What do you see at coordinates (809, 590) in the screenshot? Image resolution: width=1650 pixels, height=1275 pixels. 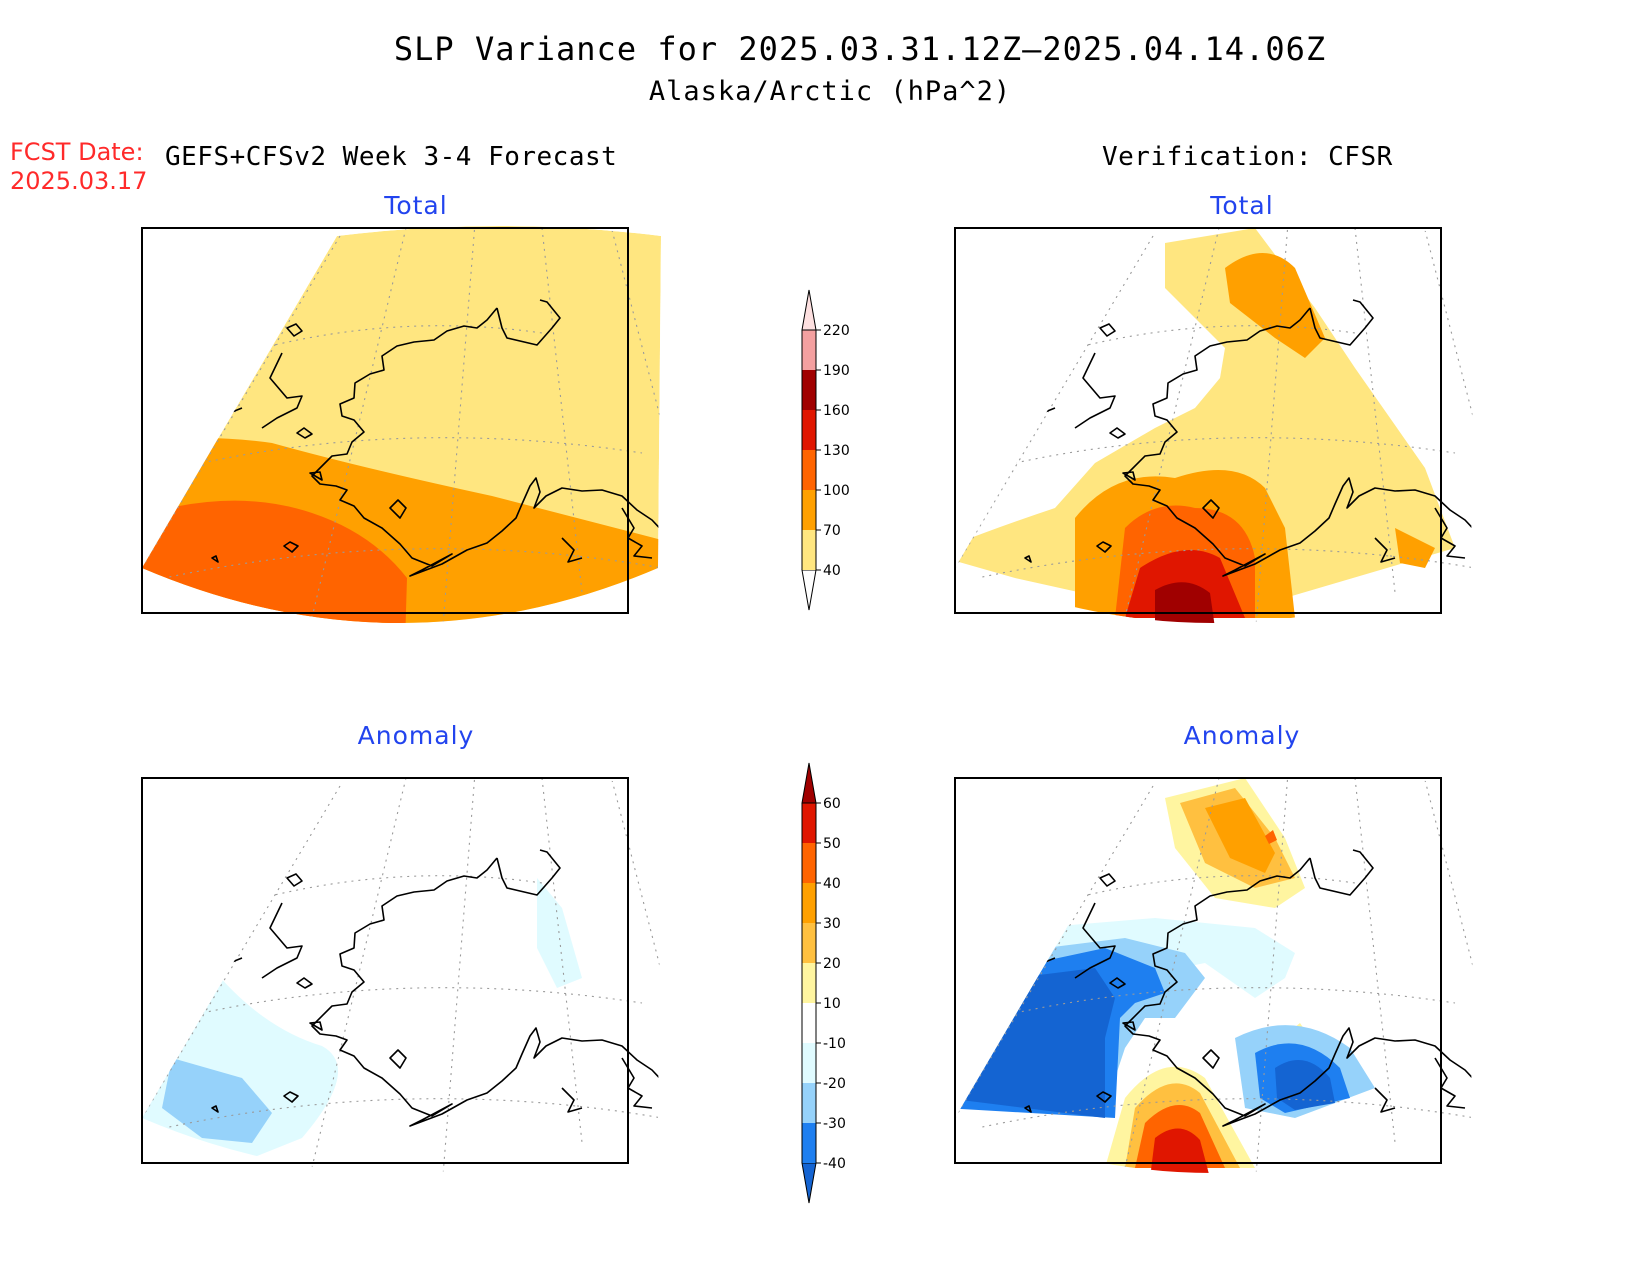 I see `colorbar-total-bottom-cap` at bounding box center [809, 590].